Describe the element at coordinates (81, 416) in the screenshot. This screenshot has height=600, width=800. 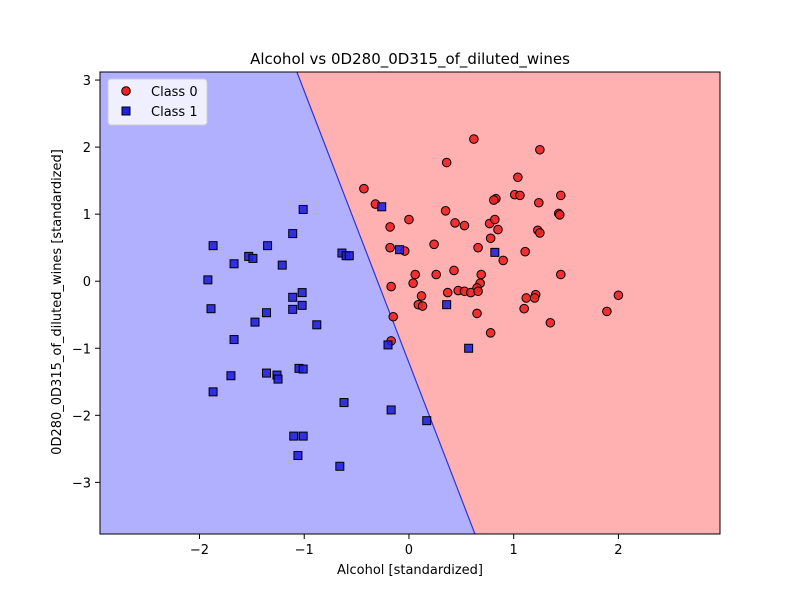
I see `y-tick-label: −2` at that location.